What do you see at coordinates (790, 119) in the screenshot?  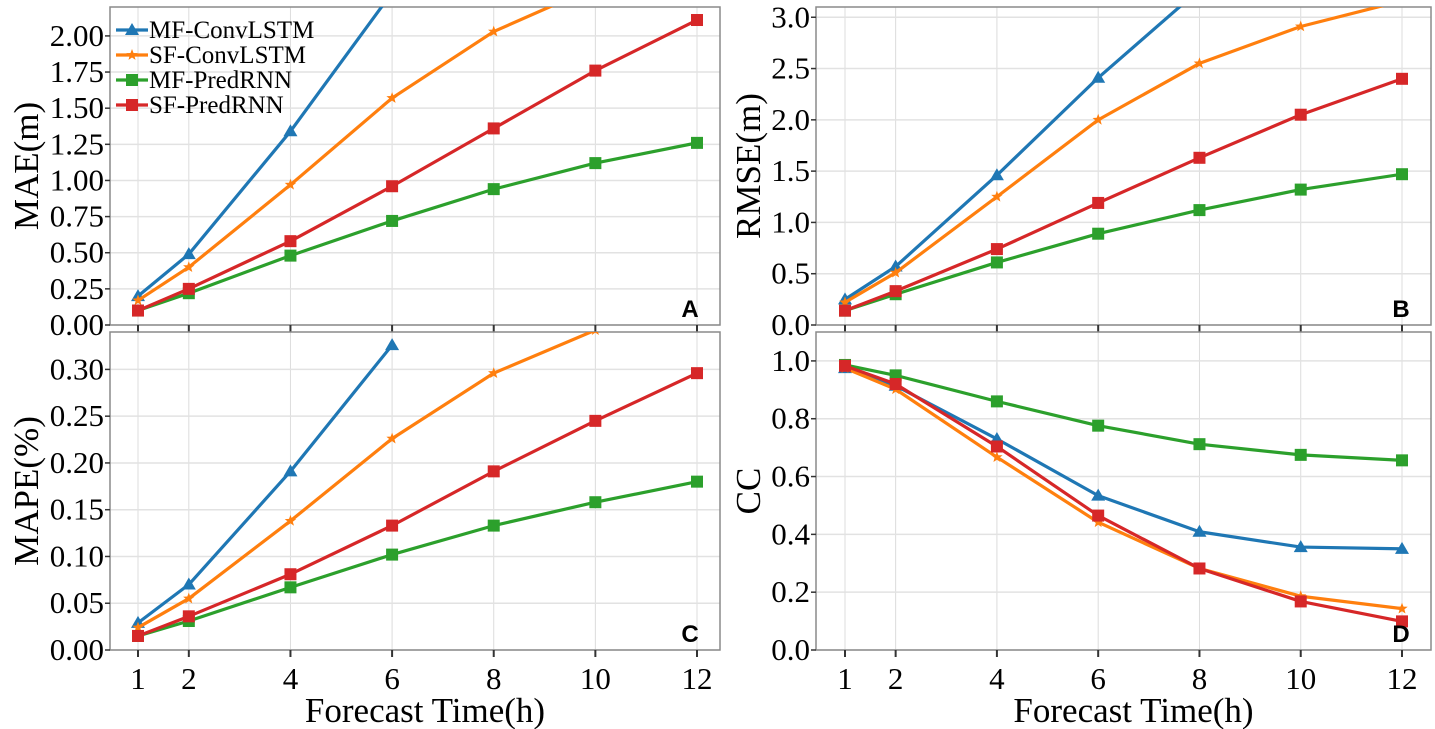 I see `y-tick-label: 2.0` at bounding box center [790, 119].